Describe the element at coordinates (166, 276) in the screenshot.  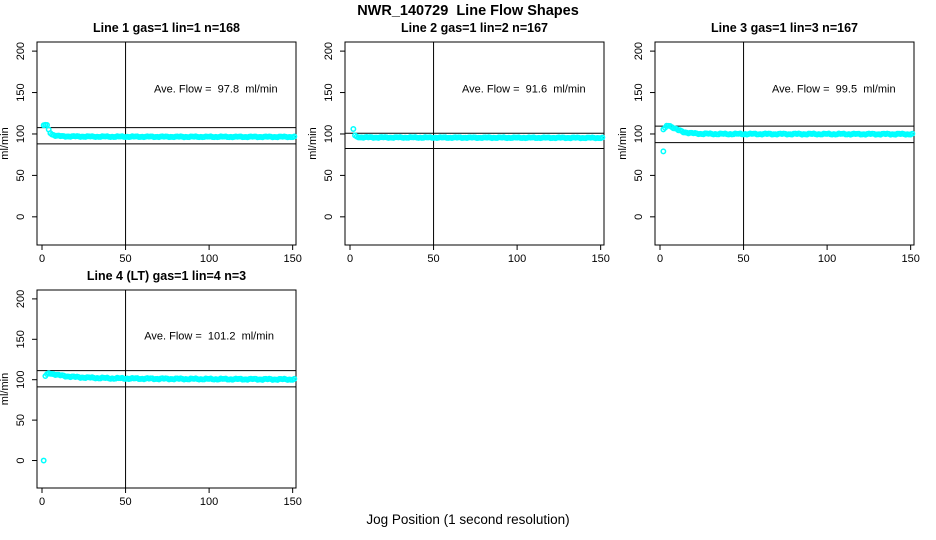
I see `panel-title: Line 4 (LT) gas=1 lin=4 n=3` at that location.